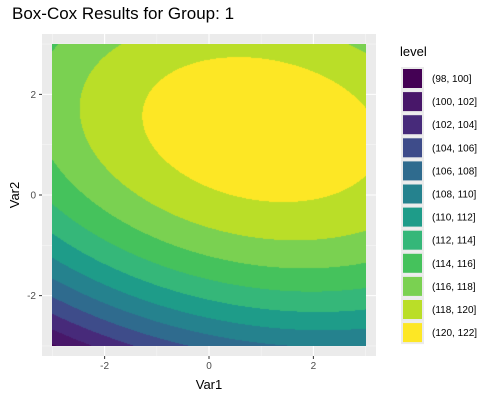 The width and height of the screenshot is (500, 400). What do you see at coordinates (123, 13) in the screenshot?
I see `chart-title: Box-Cox Results for Group: 1` at bounding box center [123, 13].